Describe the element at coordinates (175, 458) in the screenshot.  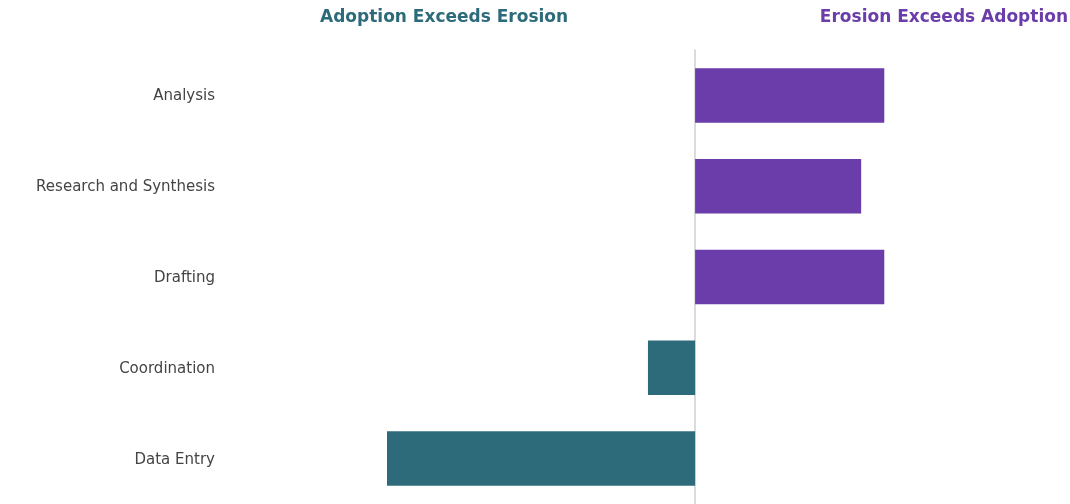
I see `y-tick-label: Data Entry` at that location.